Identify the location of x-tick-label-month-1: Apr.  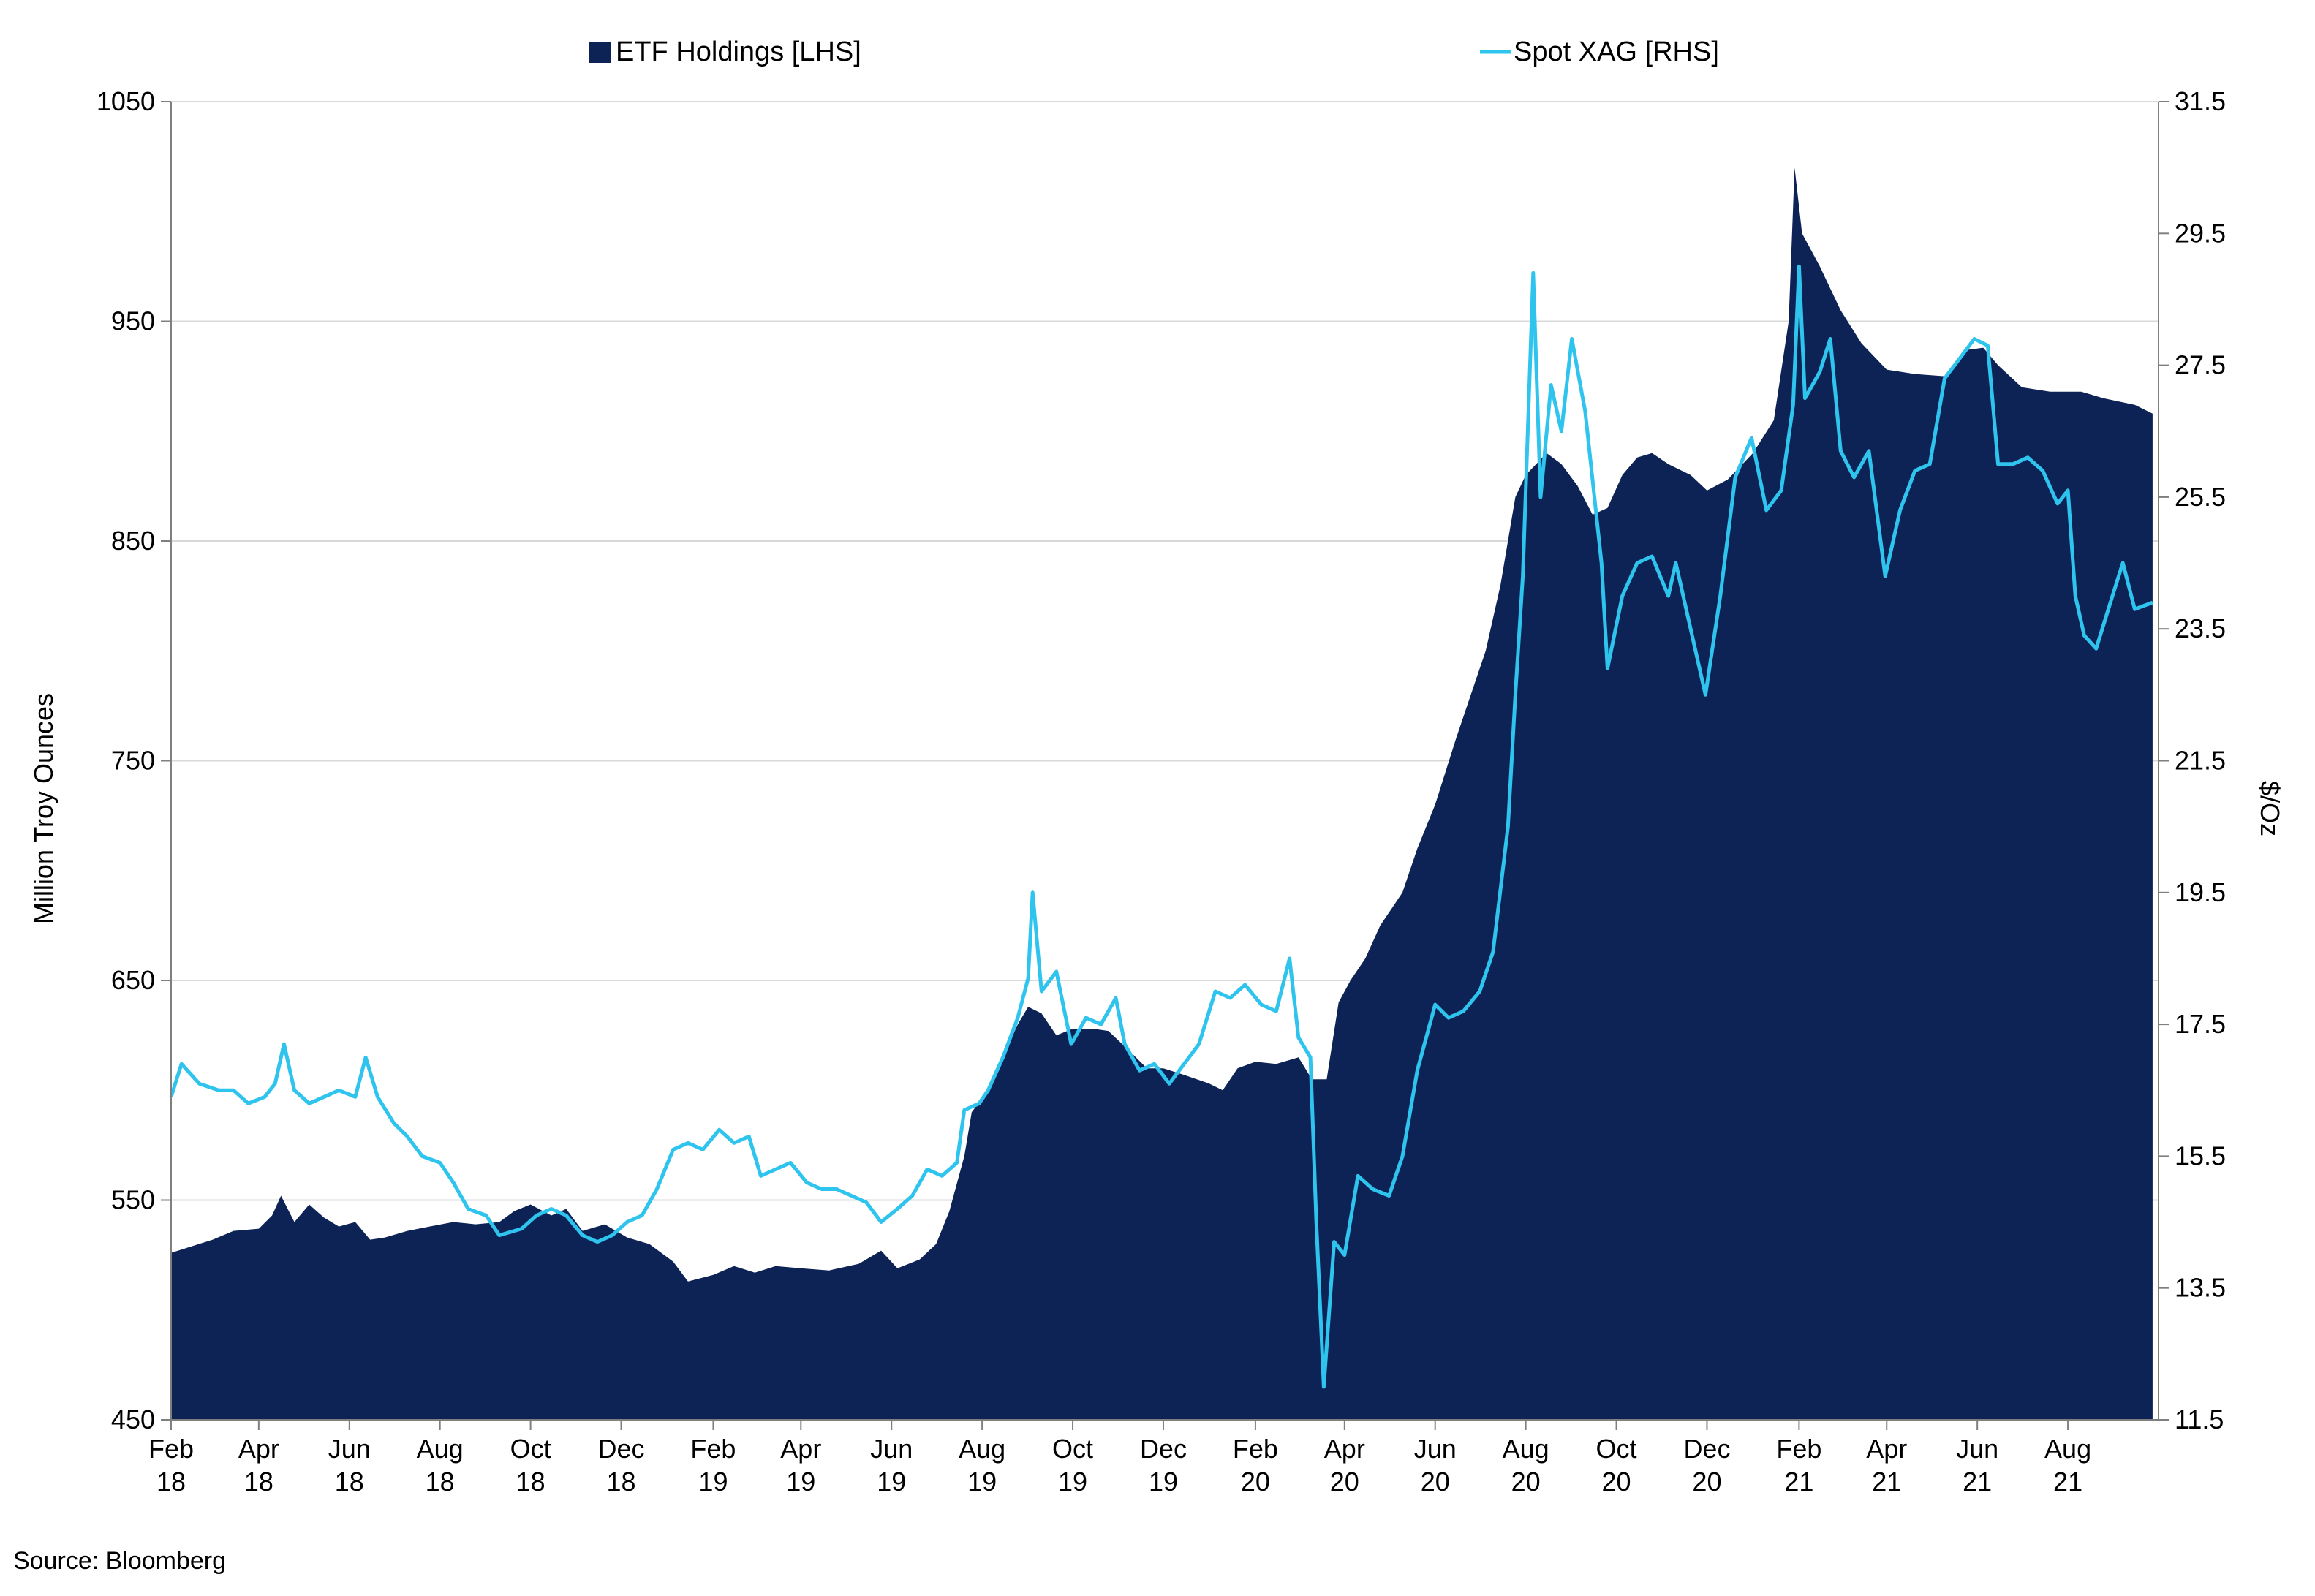
(258, 1449).